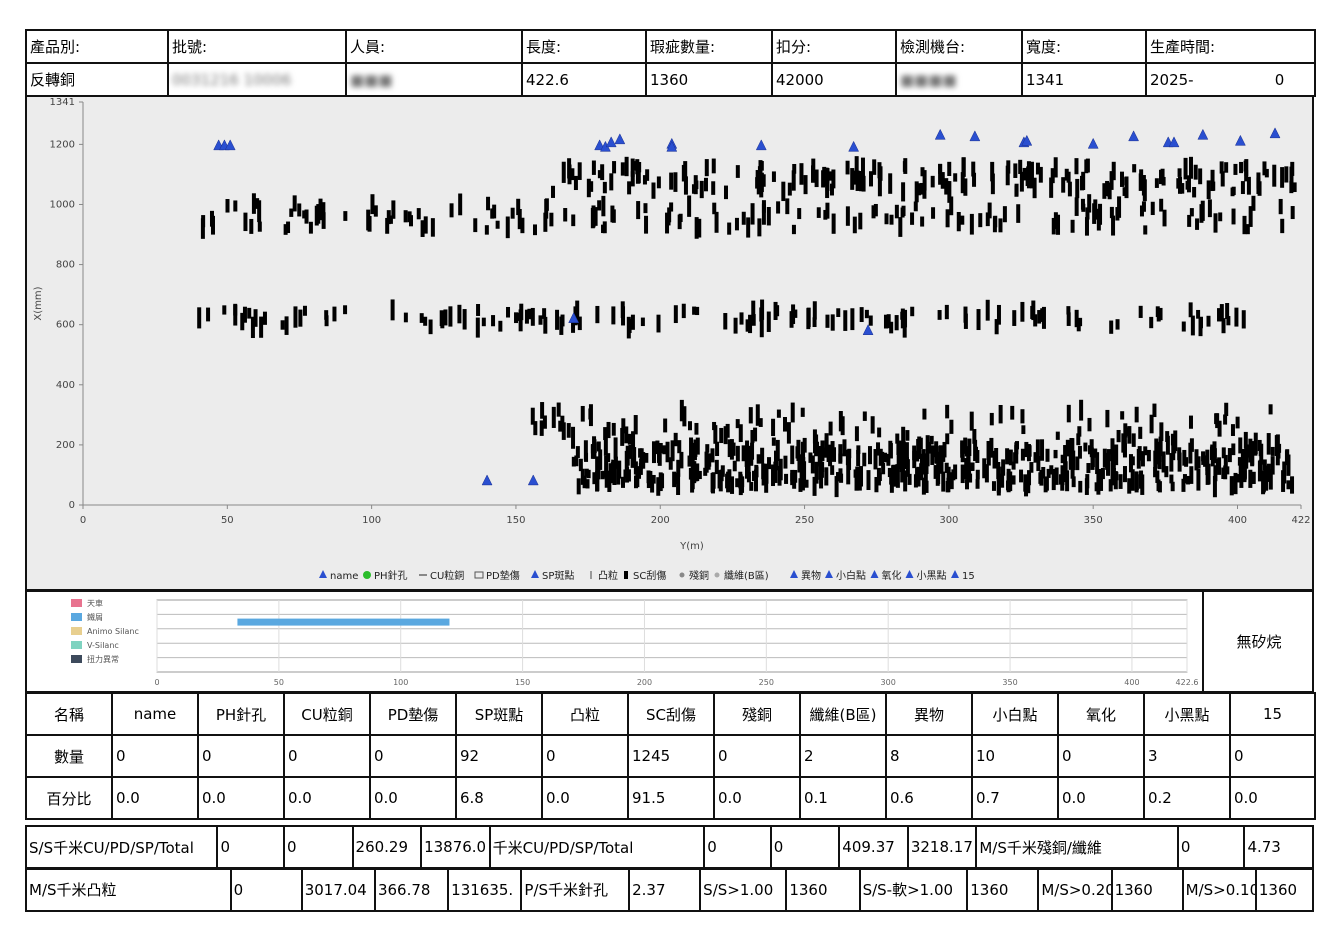 This screenshot has width=1338, height=933. Describe the element at coordinates (585, 798) in the screenshot. I see `stats-percent-cell: 0.0` at that location.